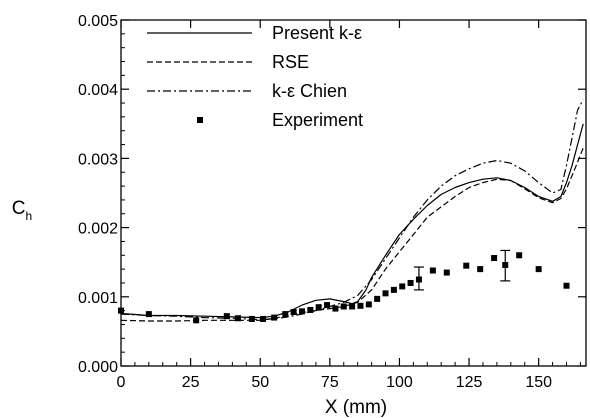 This screenshot has width=590, height=418. Describe the element at coordinates (98, 90) in the screenshot. I see `y-tick-label: 0.004` at that location.